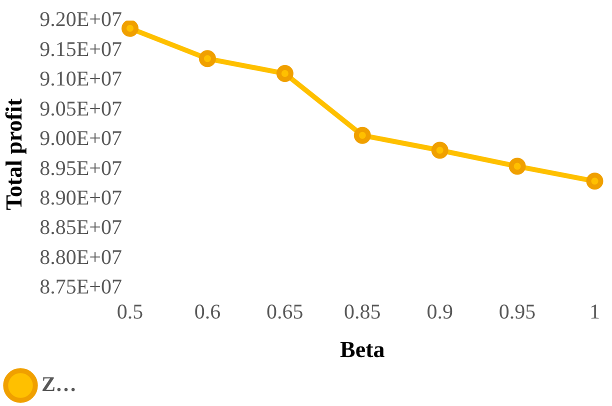  What do you see at coordinates (81, 286) in the screenshot?
I see `y-tick-label: 8.75E+07` at bounding box center [81, 286].